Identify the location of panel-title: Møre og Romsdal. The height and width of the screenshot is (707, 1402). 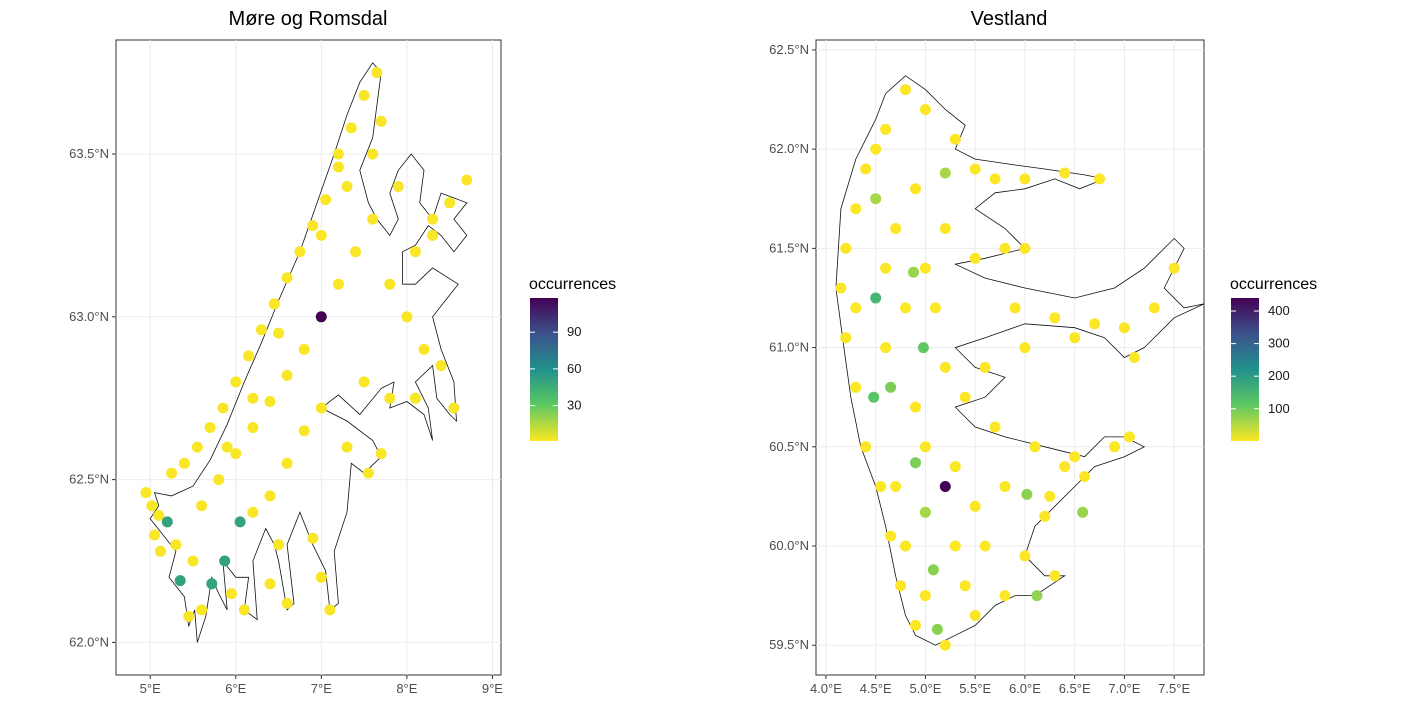
(308, 19).